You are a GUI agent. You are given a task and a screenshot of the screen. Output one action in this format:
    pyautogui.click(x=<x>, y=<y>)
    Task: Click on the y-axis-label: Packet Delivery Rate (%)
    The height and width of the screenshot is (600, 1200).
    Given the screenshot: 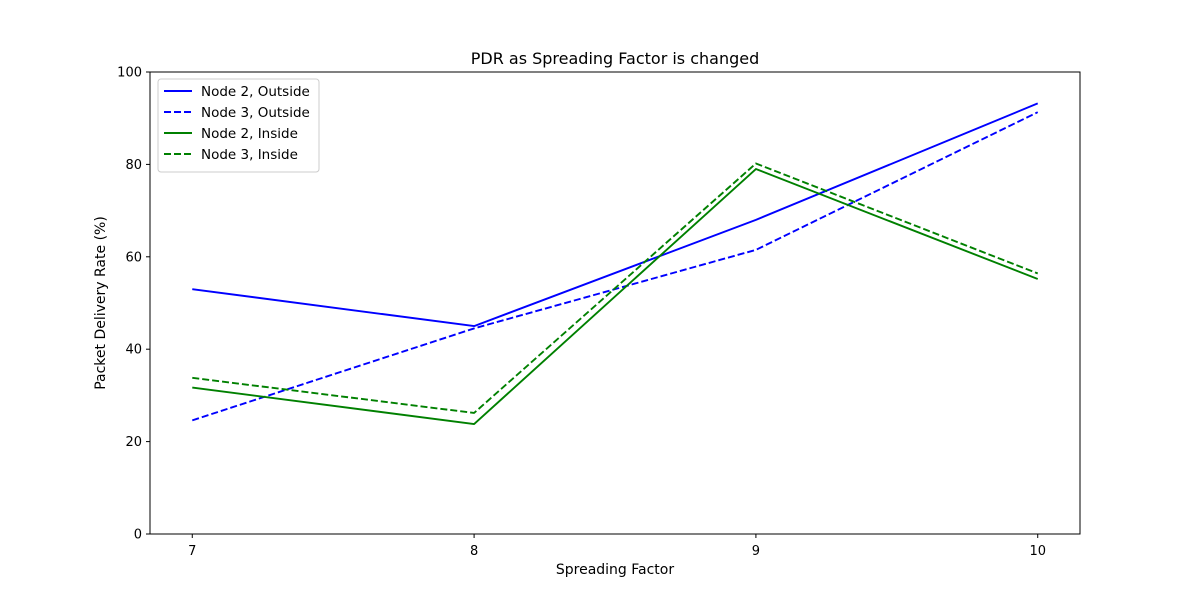 What is the action you would take?
    pyautogui.click(x=101, y=303)
    